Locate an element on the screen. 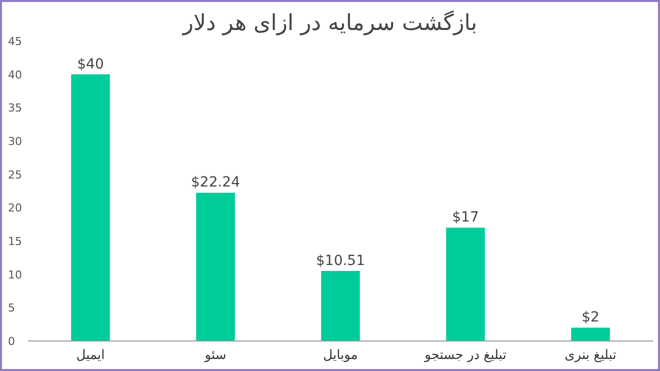  ytick: 45 is located at coordinates (15, 41).